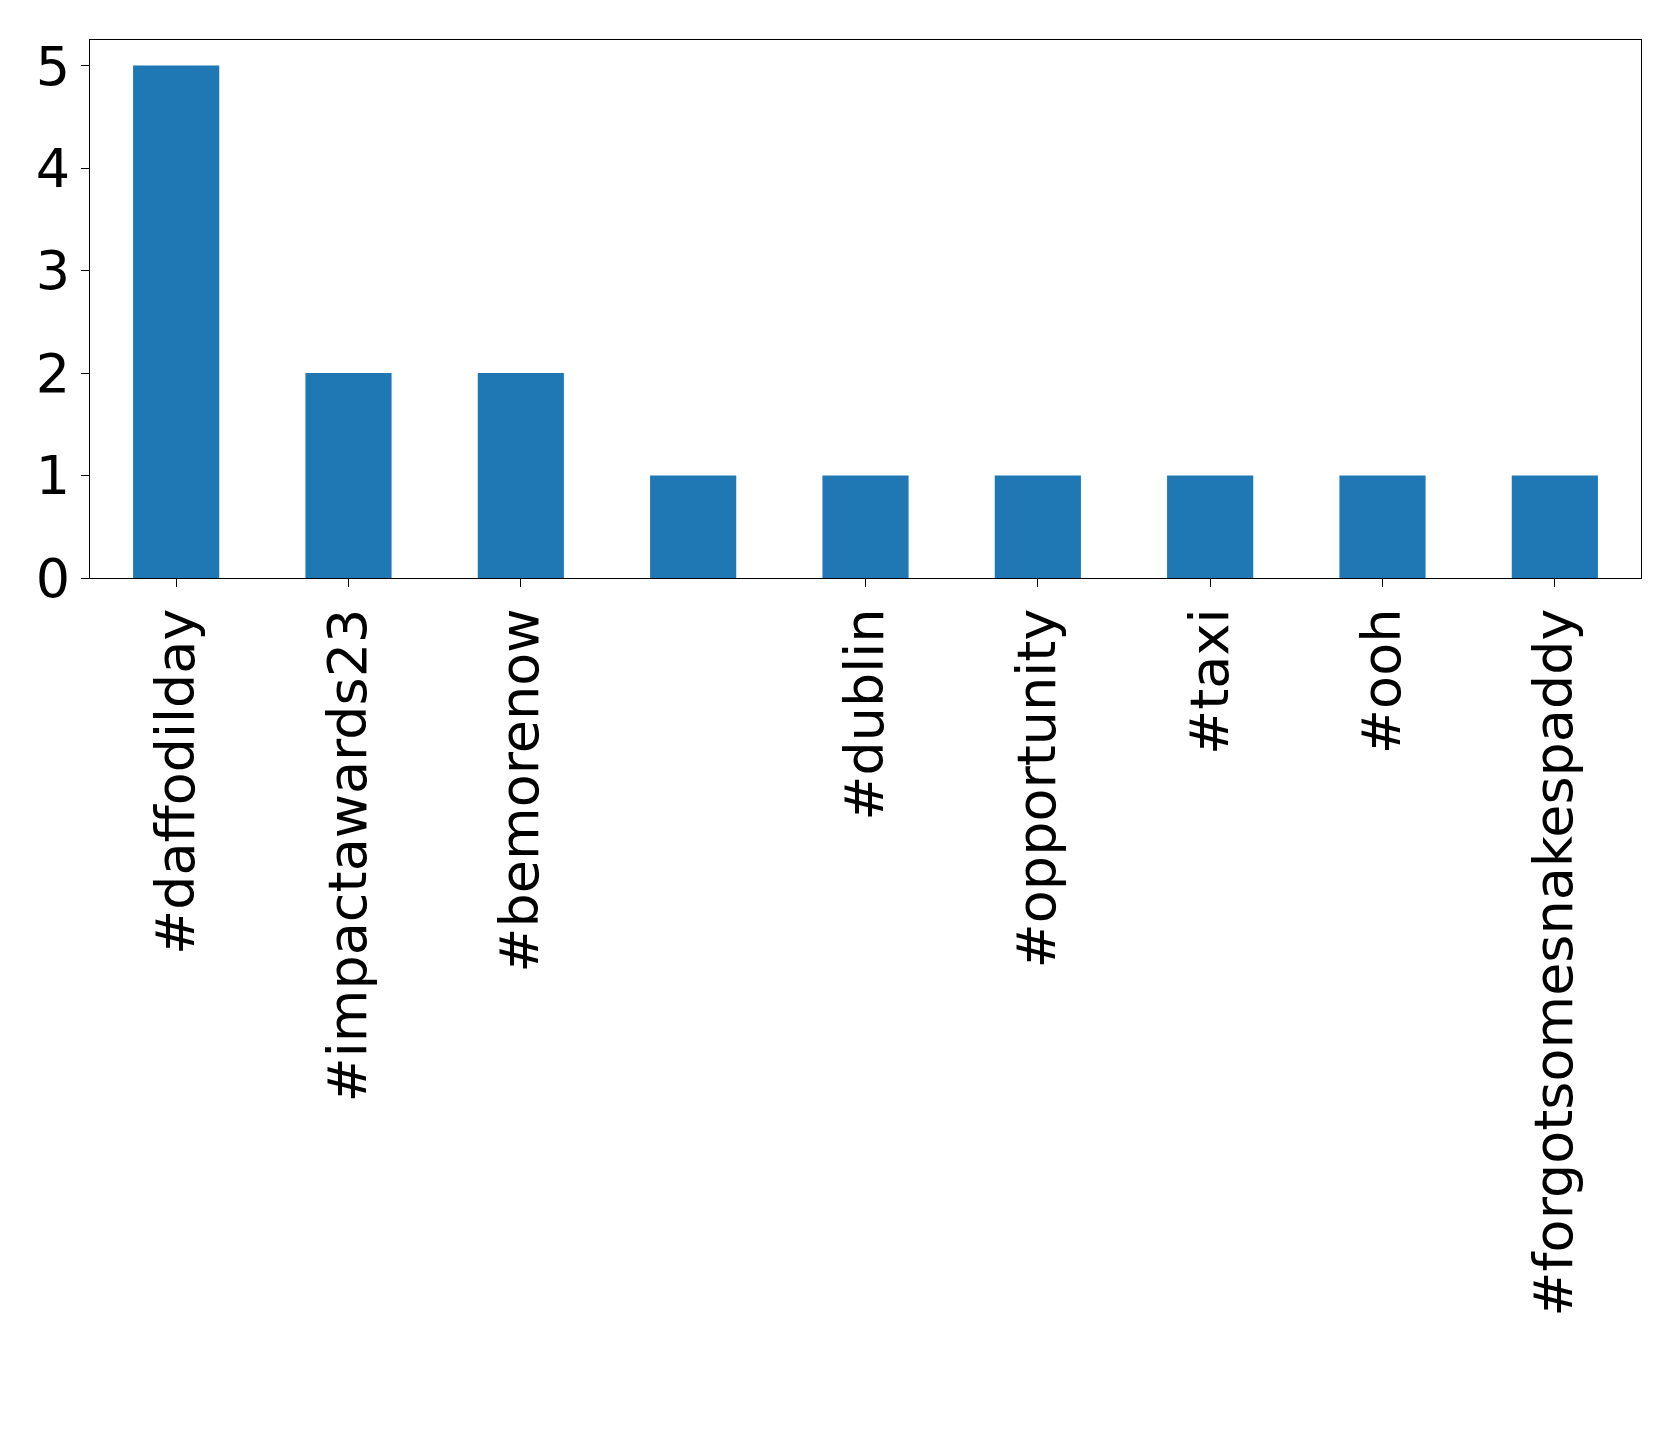  What do you see at coordinates (1382, 681) in the screenshot?
I see `x-tick-label: #ooh` at bounding box center [1382, 681].